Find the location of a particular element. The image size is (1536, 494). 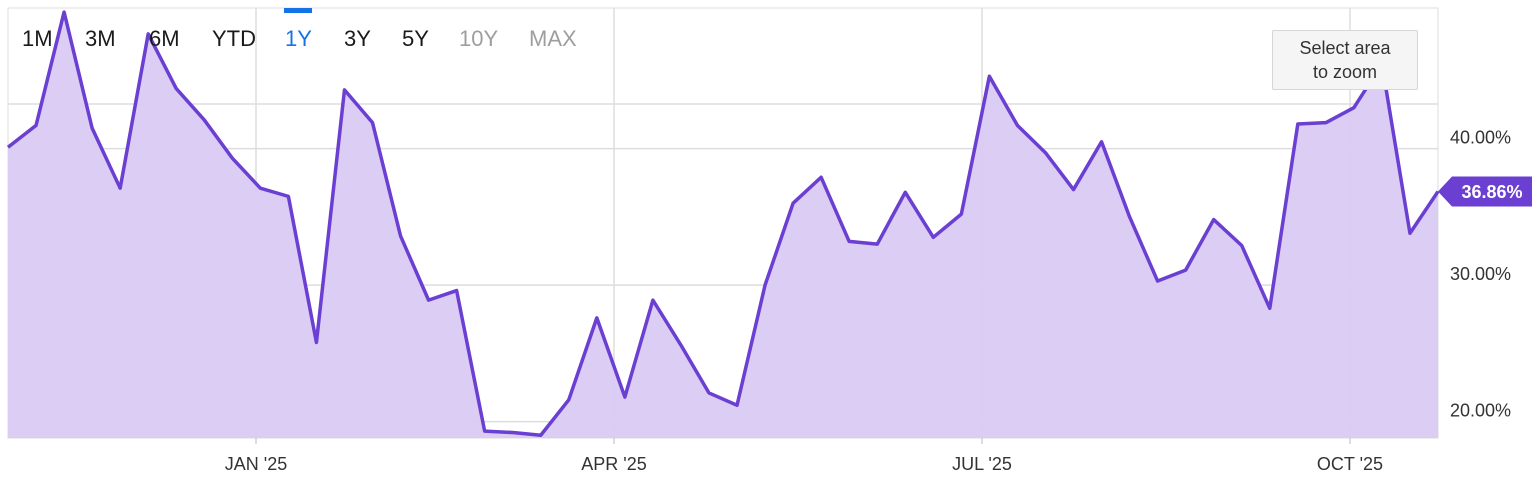

y-tick-label: 20.00% is located at coordinates (1480, 411).